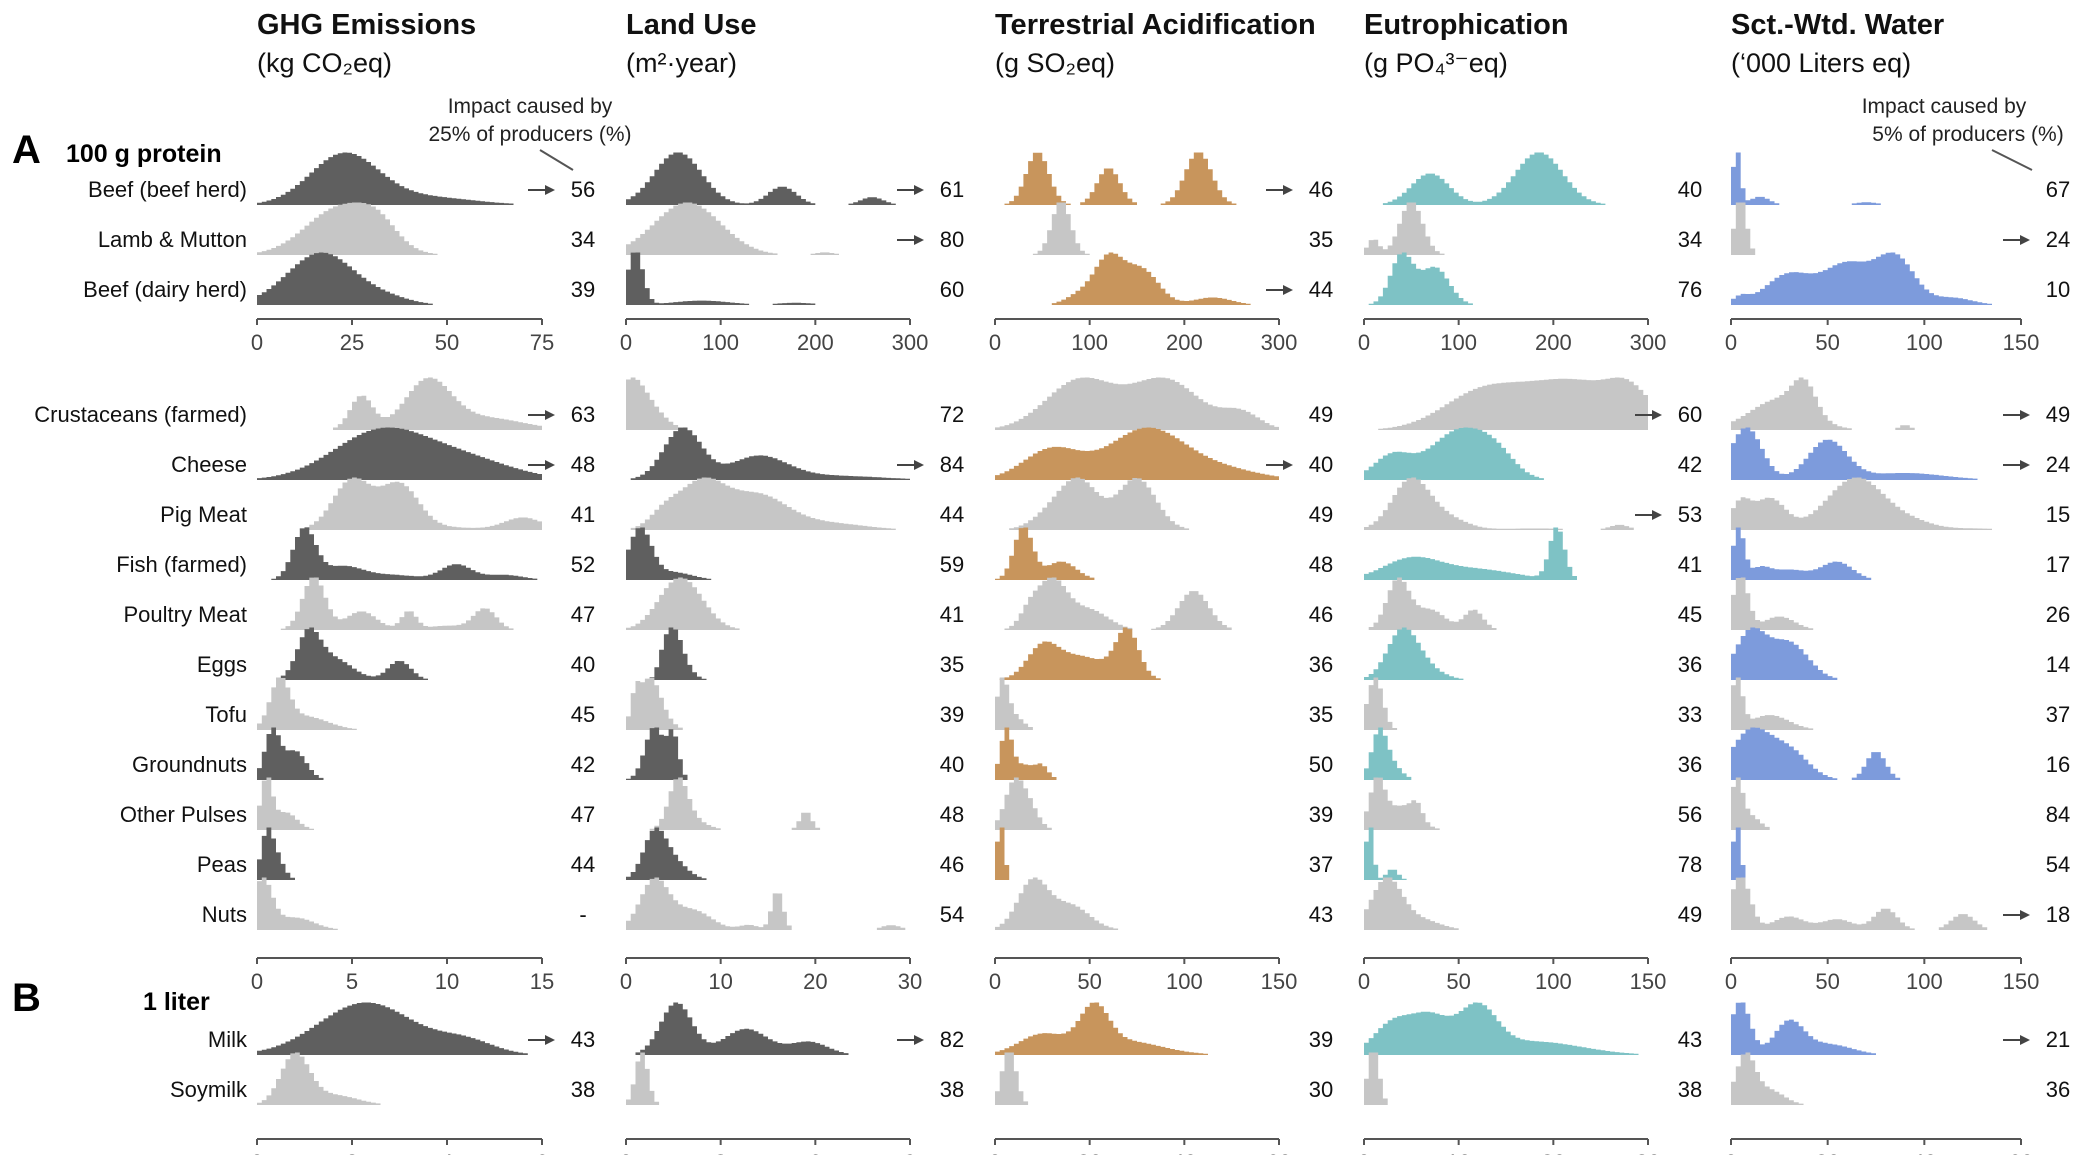  What do you see at coordinates (2058, 189) in the screenshot?
I see `share-value-water: 67` at bounding box center [2058, 189].